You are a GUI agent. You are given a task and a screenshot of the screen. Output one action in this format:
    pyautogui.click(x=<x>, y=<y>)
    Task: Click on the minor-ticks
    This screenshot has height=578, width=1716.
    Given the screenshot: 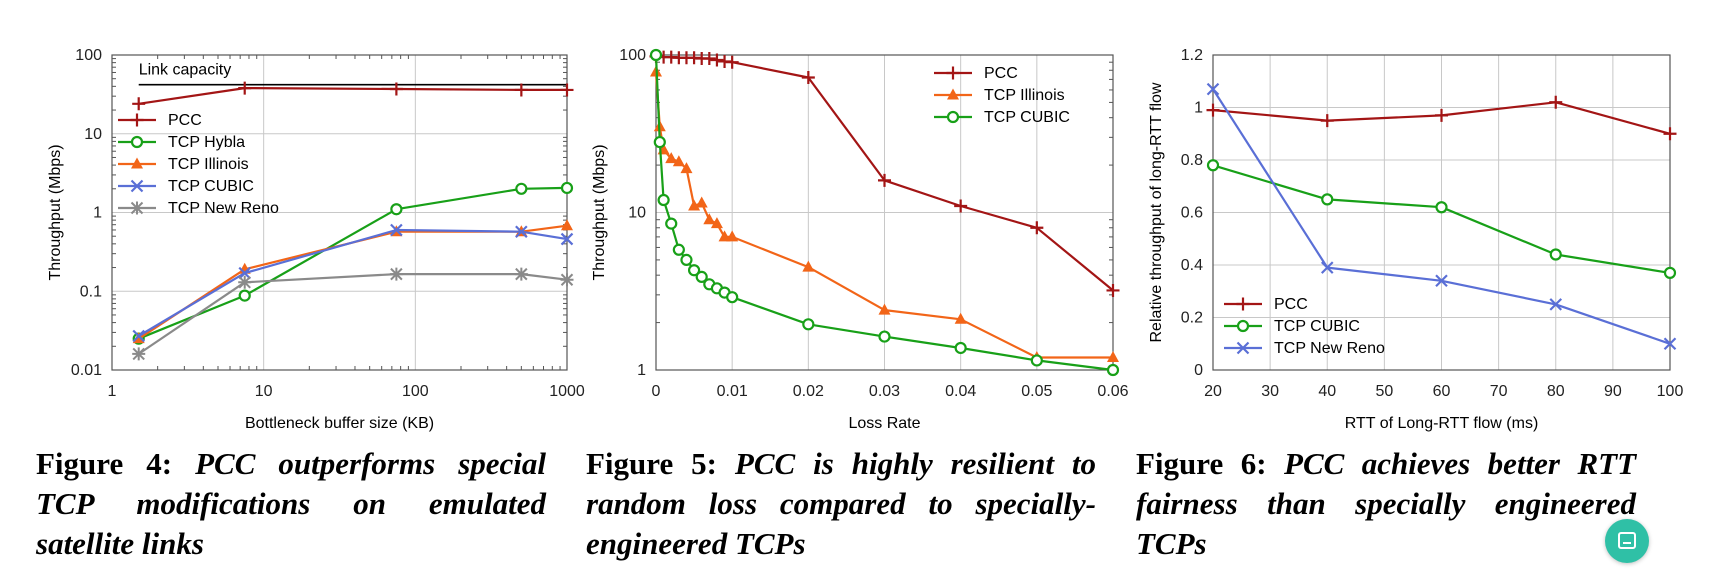 What is the action you would take?
    pyautogui.click(x=339, y=212)
    